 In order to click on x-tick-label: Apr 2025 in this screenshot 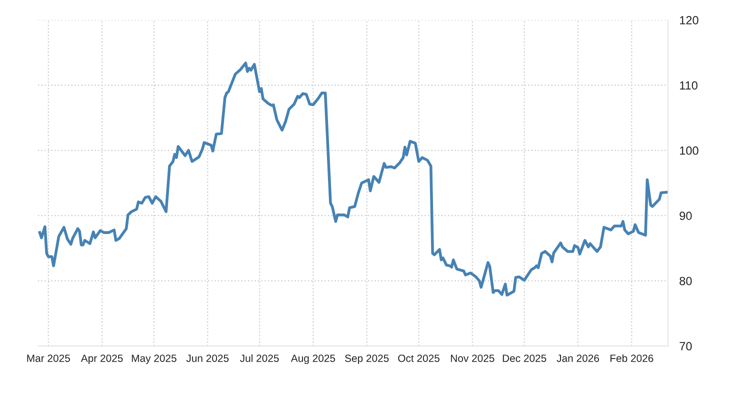, I will do `click(101, 359)`.